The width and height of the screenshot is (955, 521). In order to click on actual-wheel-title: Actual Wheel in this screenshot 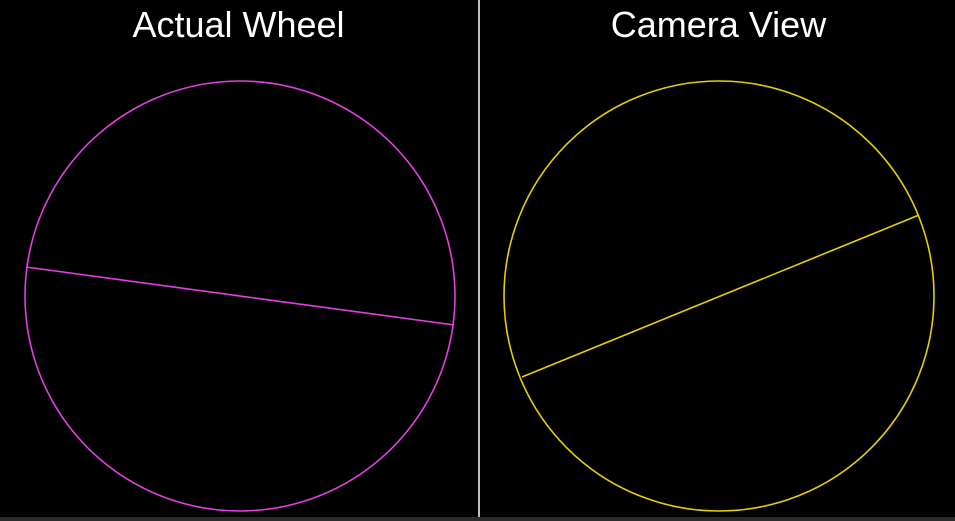, I will do `click(238, 24)`.